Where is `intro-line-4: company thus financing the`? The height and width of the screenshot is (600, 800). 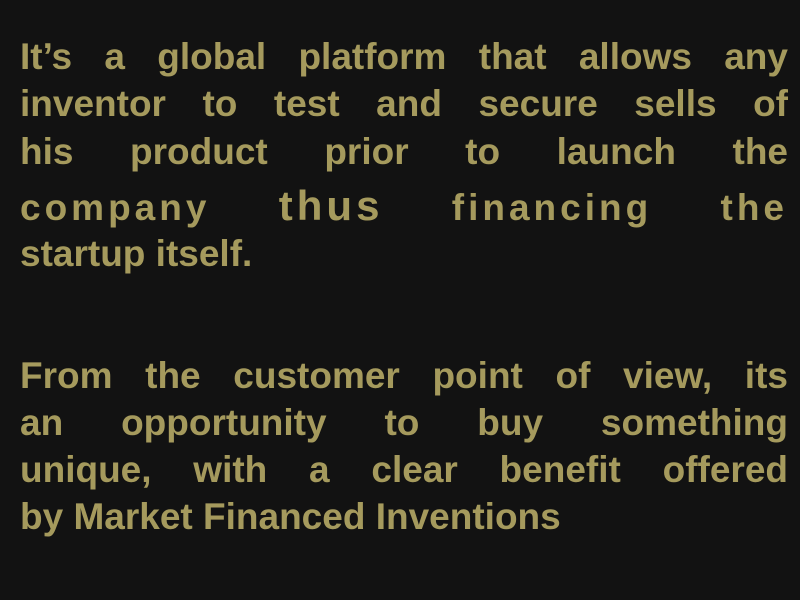
intro-line-4: company thus financing the is located at coordinates (404, 206).